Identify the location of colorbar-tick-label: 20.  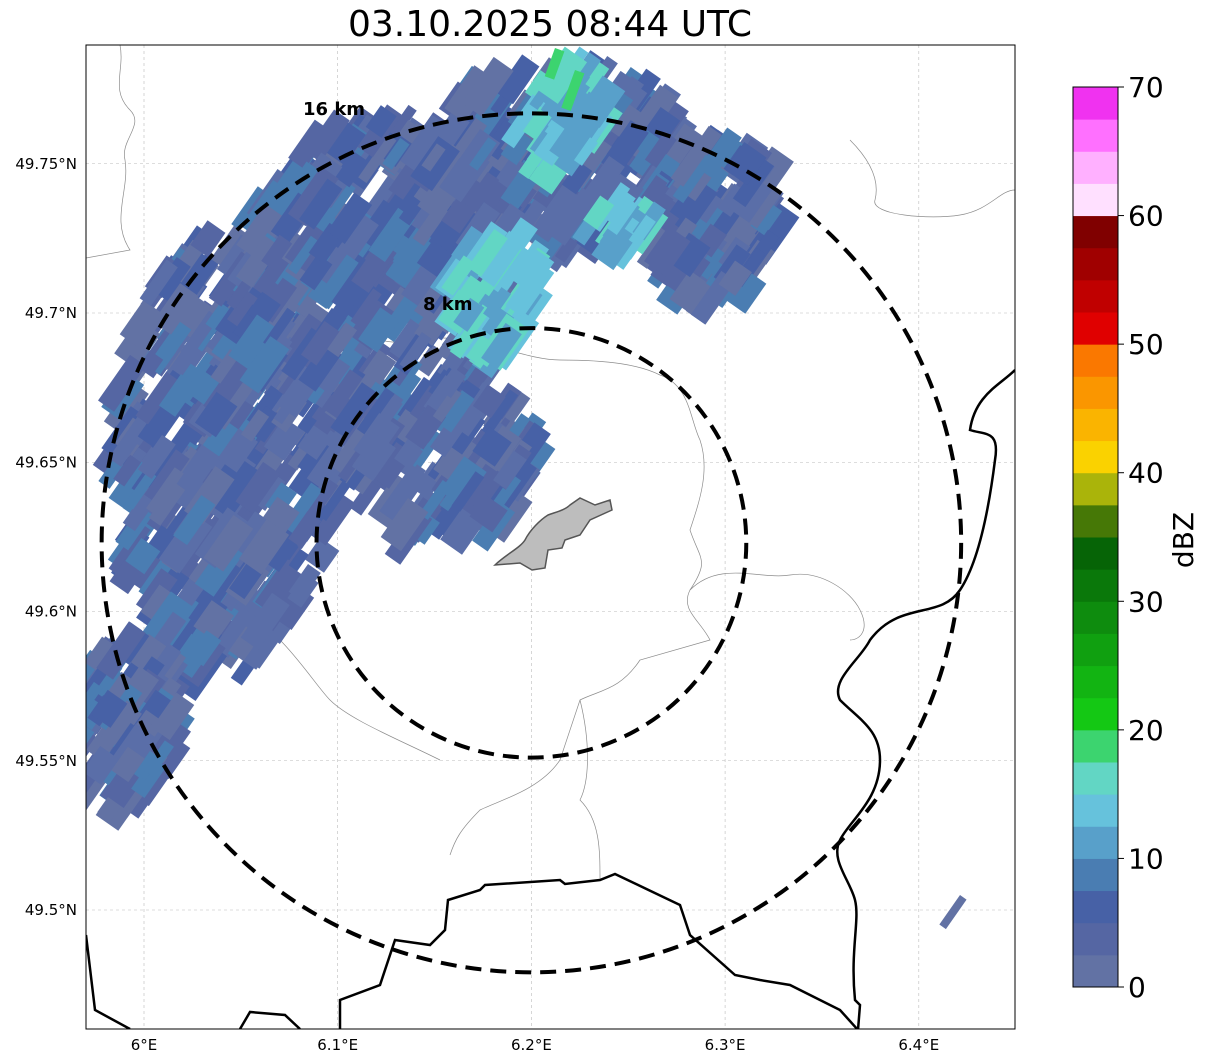
(1146, 730).